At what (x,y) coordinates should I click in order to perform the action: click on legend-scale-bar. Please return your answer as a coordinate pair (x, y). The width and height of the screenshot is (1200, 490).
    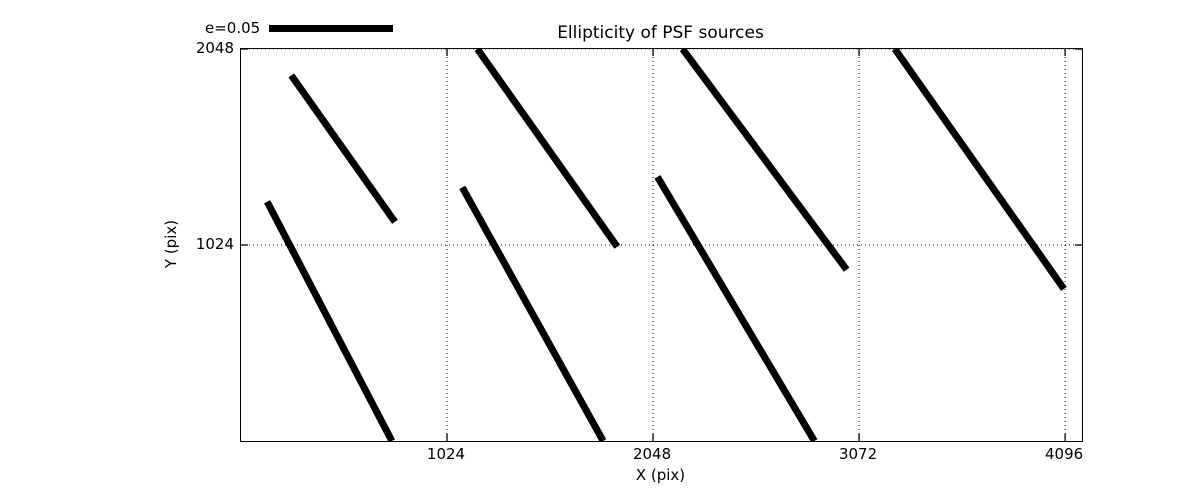
    Looking at the image, I should click on (331, 28).